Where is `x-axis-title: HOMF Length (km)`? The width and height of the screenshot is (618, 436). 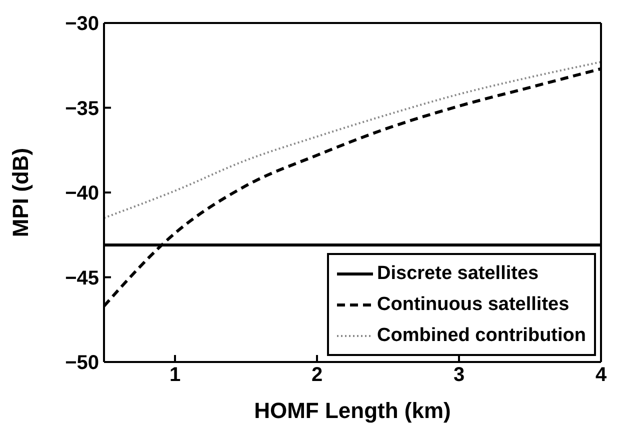
x-axis-title: HOMF Length (km) is located at coordinates (352, 410).